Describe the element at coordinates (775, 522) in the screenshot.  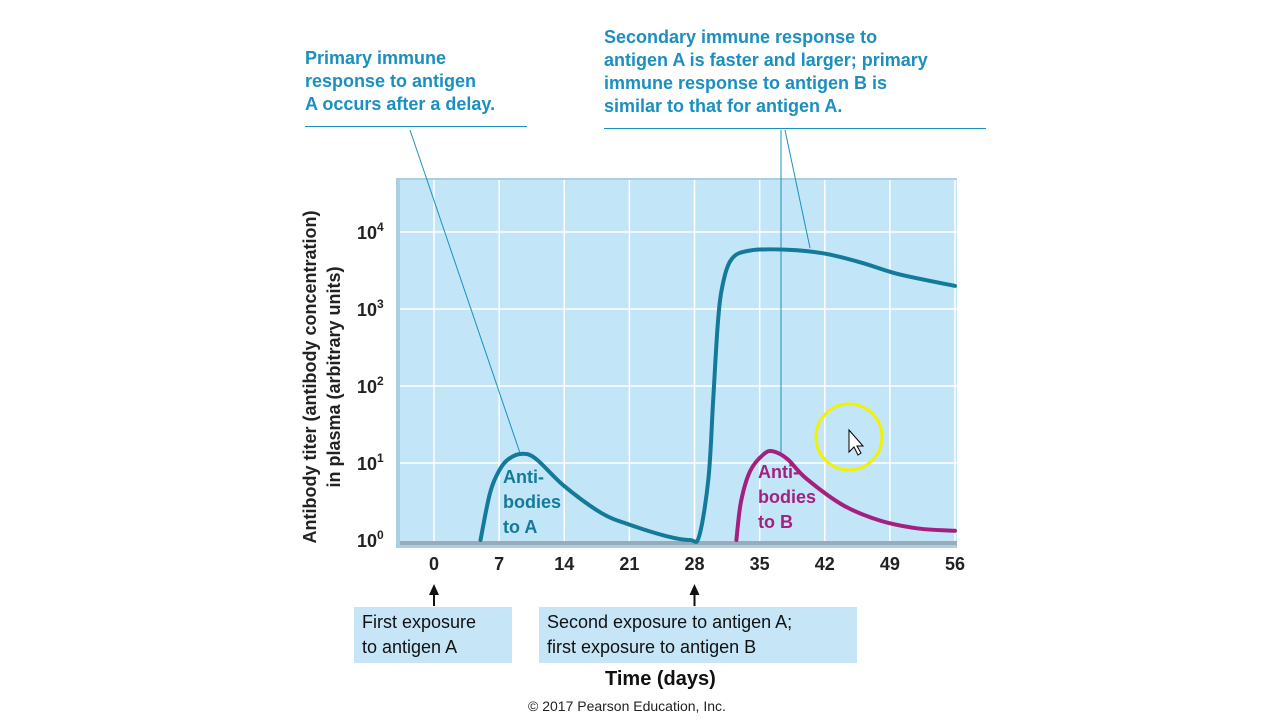
I see `series-label: to B` at that location.